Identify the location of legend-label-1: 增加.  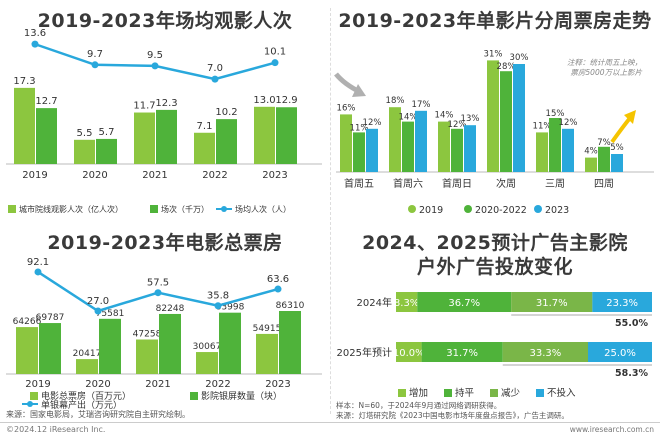
(418, 393).